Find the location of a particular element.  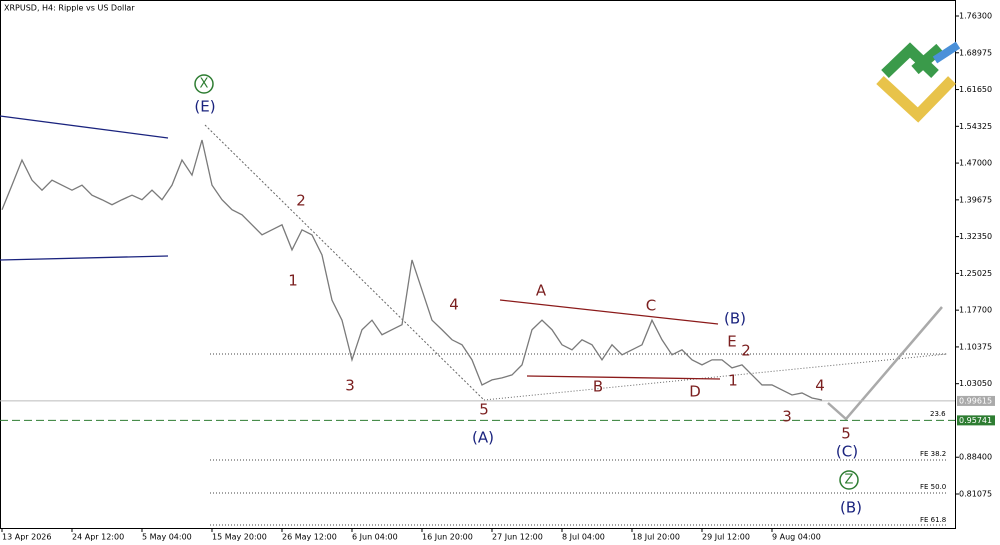

price-label: 0.99615 is located at coordinates (975, 400).